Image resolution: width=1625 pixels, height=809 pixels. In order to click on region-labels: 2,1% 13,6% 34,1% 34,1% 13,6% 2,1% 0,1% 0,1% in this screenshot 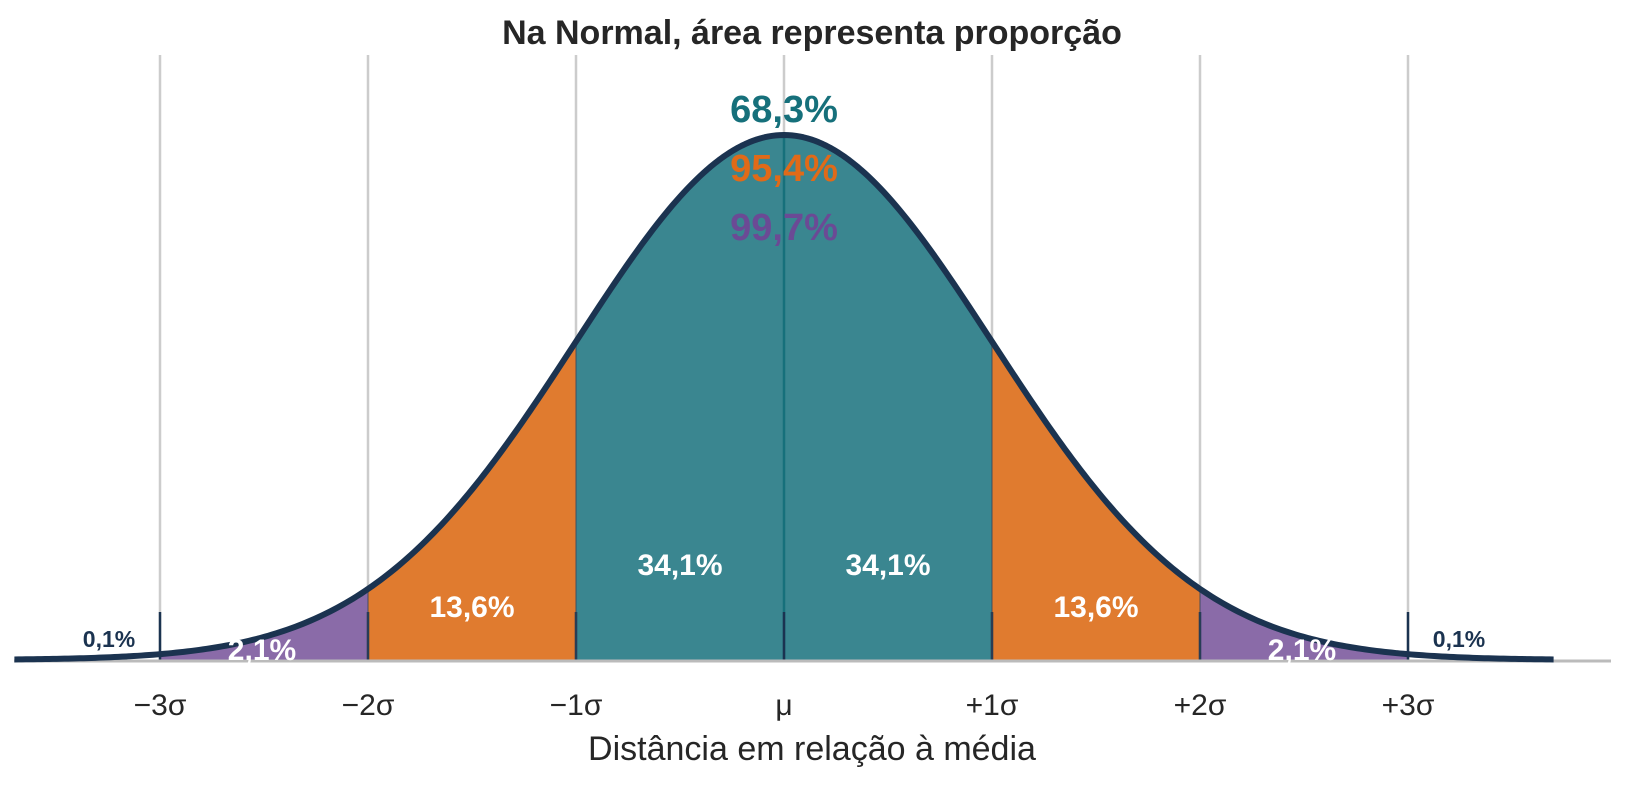, I will do `click(784, 608)`.